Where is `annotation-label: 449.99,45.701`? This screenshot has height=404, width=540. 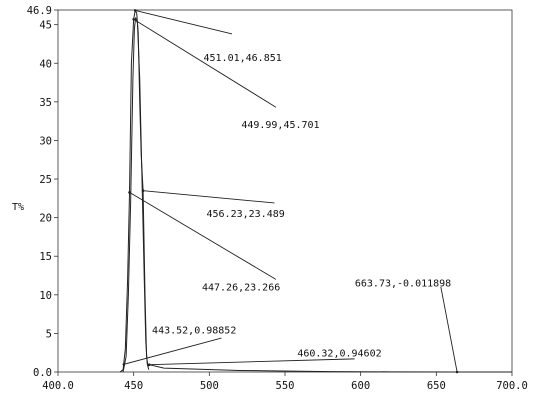 annotation-label: 449.99,45.701 is located at coordinates (280, 125).